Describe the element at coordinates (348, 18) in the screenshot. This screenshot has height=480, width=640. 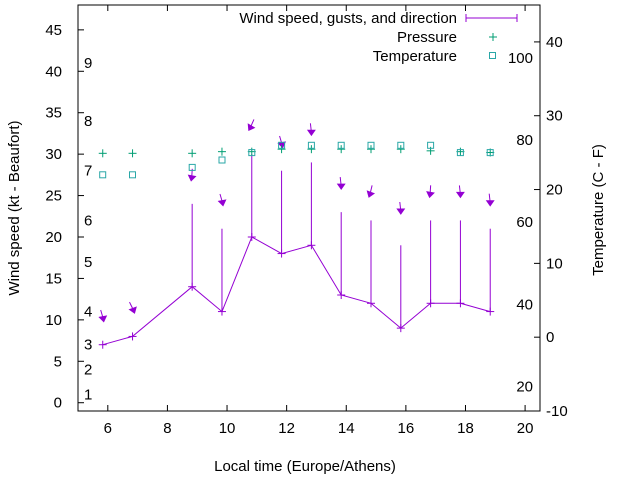
I see `legend-label-wind: Wind speed, gusts, and direction` at that location.